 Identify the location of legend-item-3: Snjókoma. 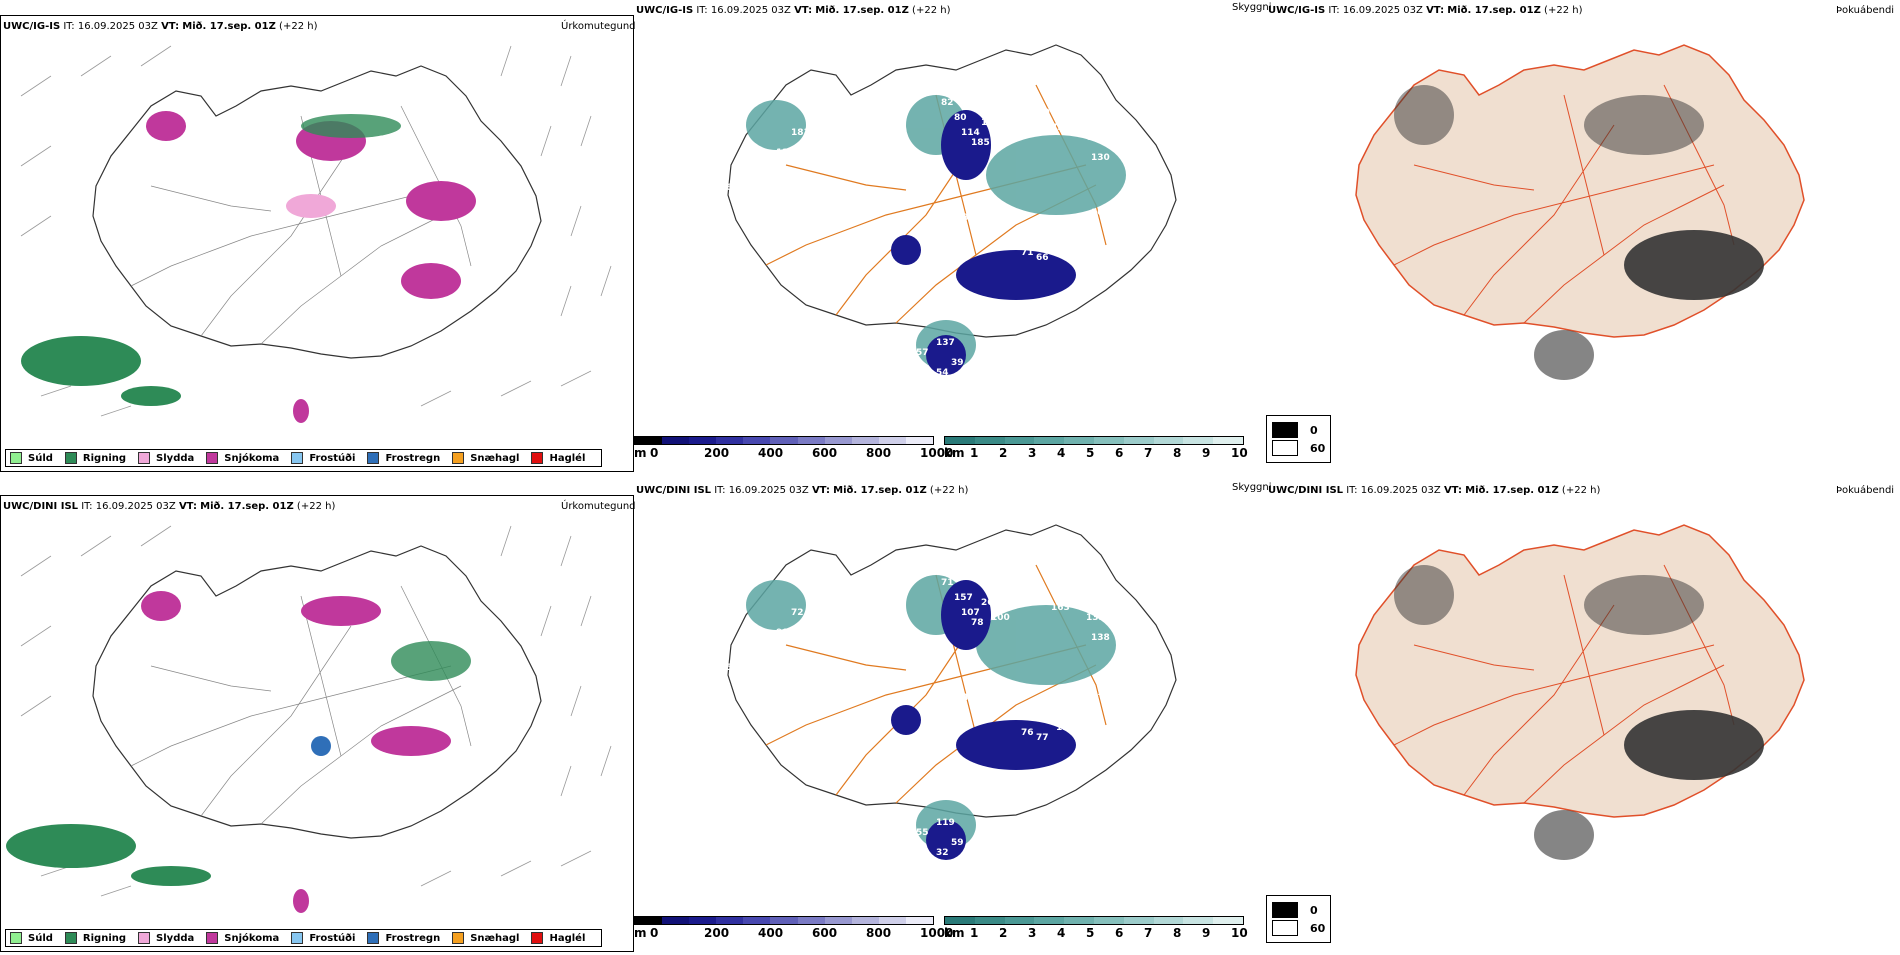
(242, 458).